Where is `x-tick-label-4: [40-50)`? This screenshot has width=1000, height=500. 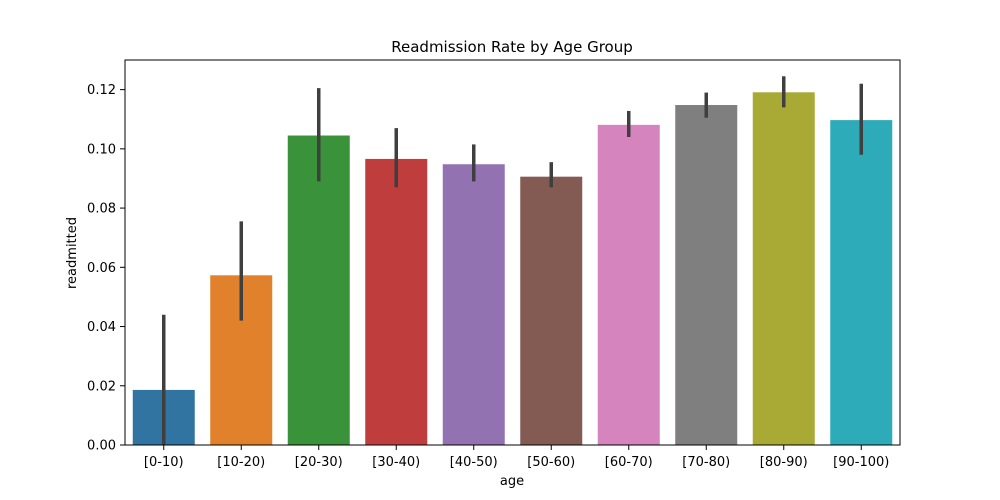
x-tick-label-4: [40-50) is located at coordinates (474, 462).